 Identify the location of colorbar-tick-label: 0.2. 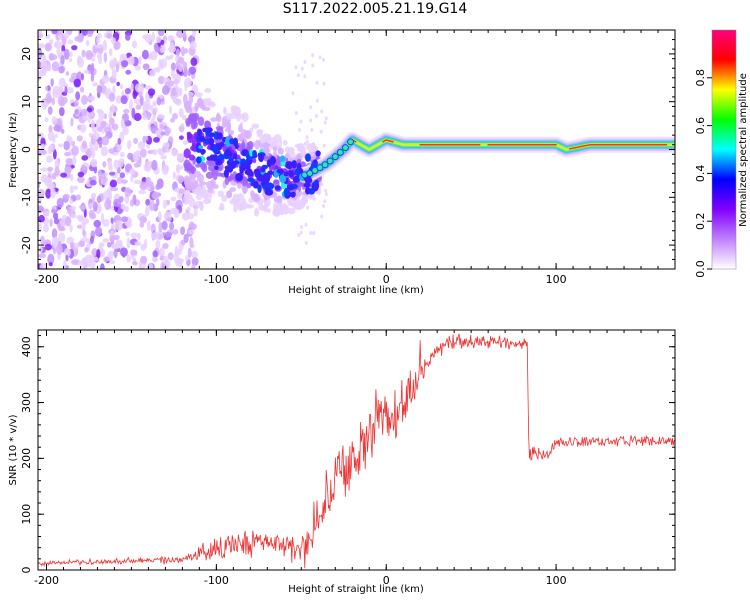
(700, 221).